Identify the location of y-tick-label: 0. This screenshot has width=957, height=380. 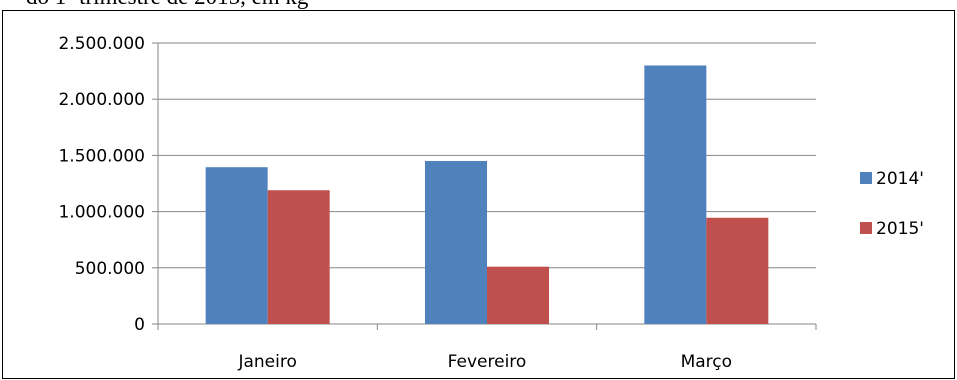
(139, 325).